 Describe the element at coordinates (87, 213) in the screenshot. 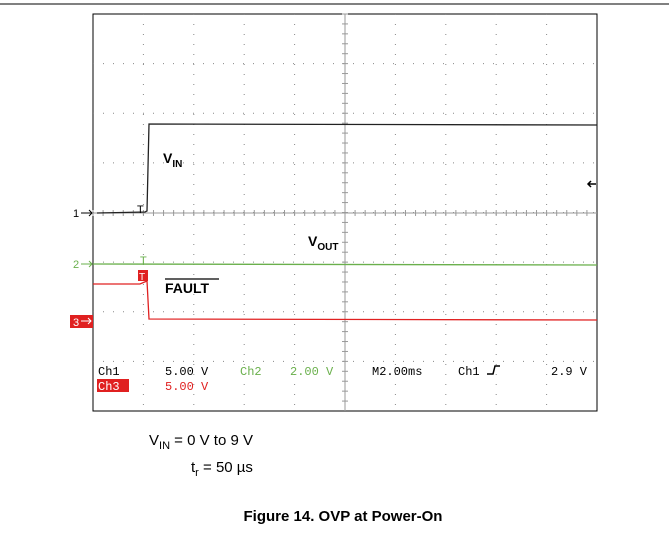

I see `ch1-arrow` at that location.